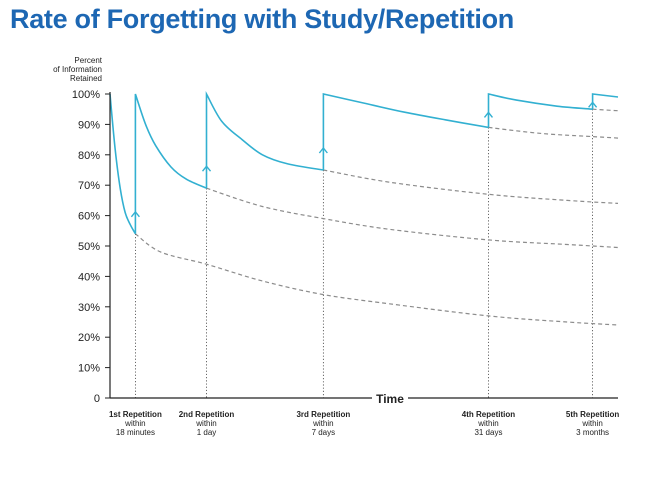 The width and height of the screenshot is (668, 478). I want to click on y-axis-label-line-2: of Information, so click(77, 69).